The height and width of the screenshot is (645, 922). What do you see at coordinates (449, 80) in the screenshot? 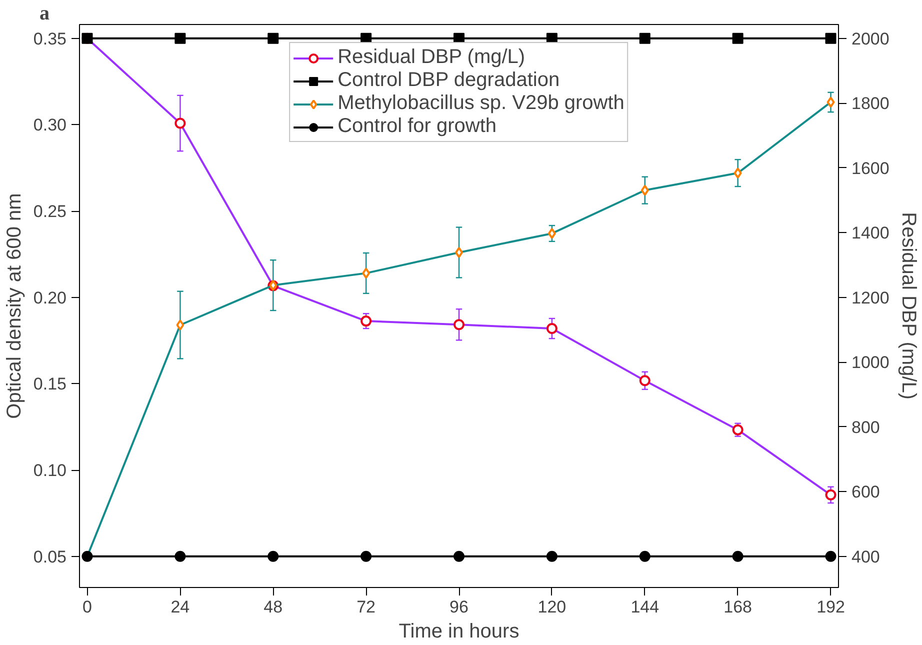
I see `legend-label: Control DBP degradation` at bounding box center [449, 80].